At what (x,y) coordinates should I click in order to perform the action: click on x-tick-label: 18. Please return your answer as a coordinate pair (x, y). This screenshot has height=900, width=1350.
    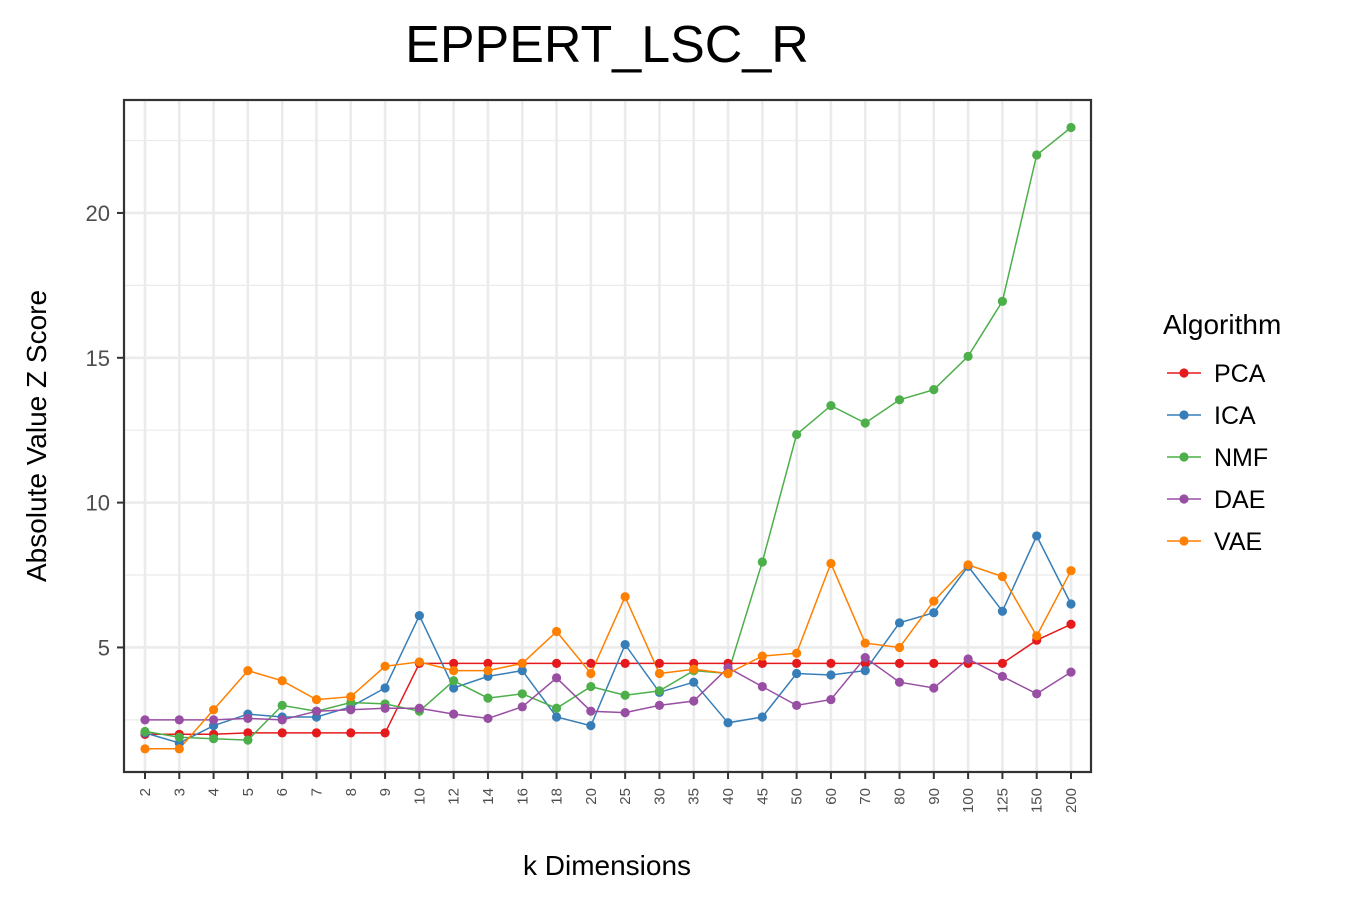
    Looking at the image, I should click on (557, 796).